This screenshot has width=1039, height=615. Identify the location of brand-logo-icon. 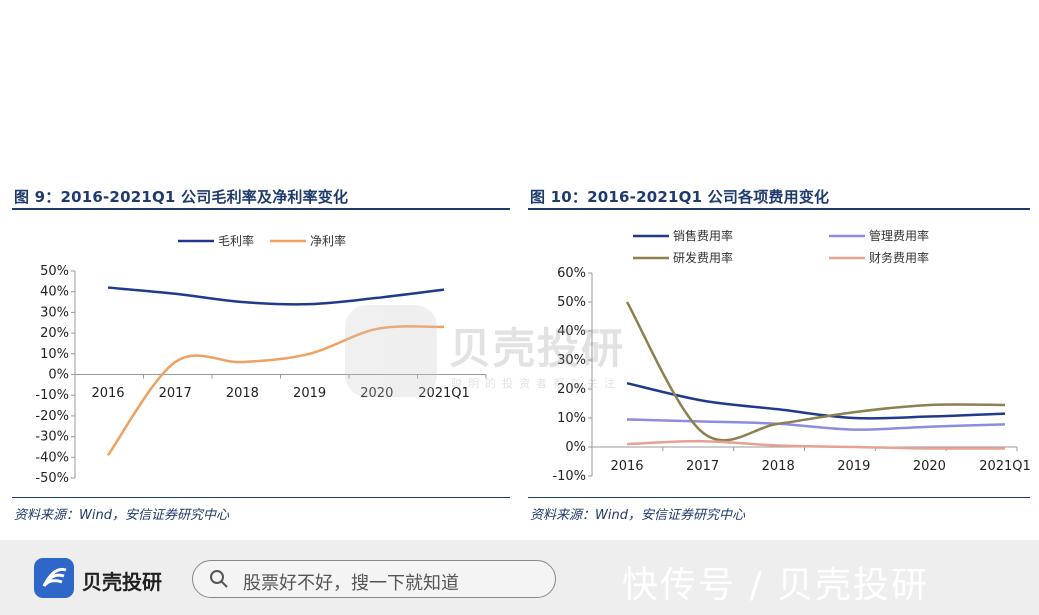
(54, 578).